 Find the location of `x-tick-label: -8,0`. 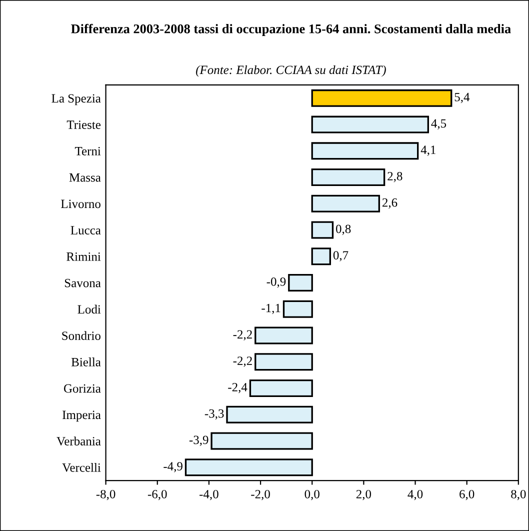

x-tick-label: -8,0 is located at coordinates (106, 495).